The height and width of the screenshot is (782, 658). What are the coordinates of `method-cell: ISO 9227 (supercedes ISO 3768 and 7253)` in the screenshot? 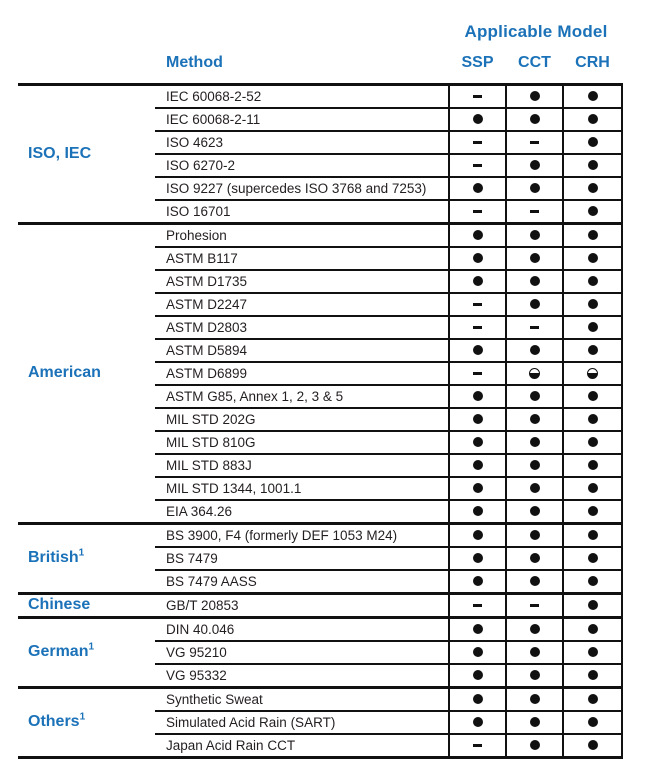 It's located at (302, 187).